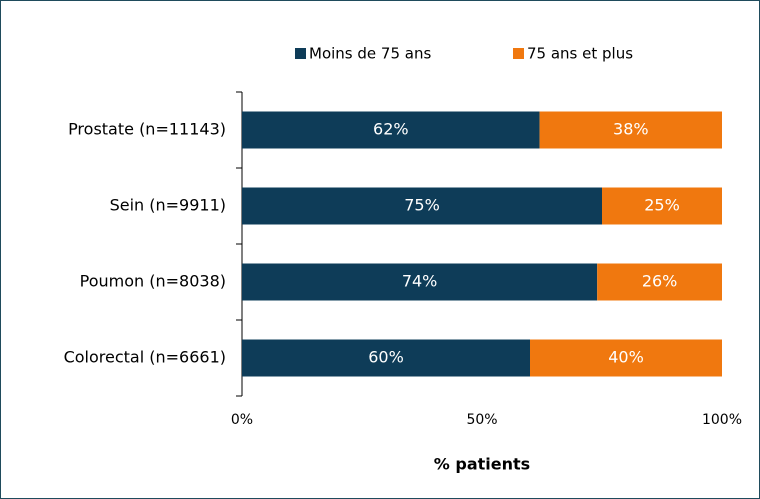 This screenshot has height=499, width=760. What do you see at coordinates (168, 205) in the screenshot?
I see `y-tick-label: Sein (n=9911)` at bounding box center [168, 205].